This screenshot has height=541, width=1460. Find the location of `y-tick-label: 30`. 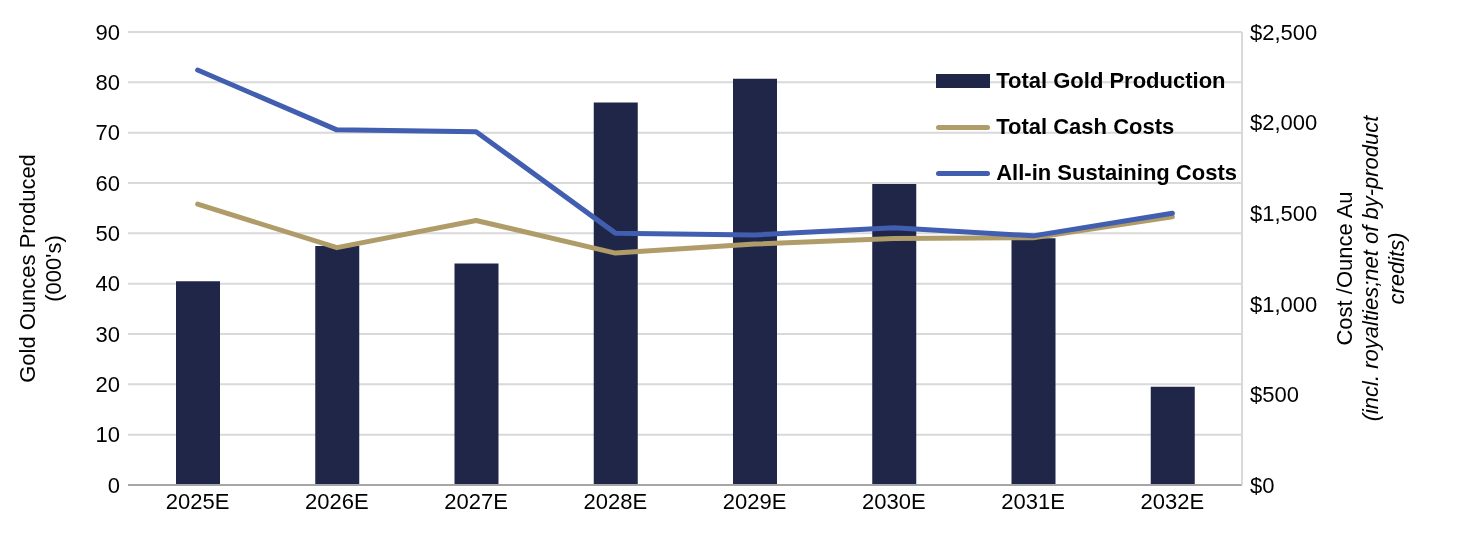

y-tick-label: 30 is located at coordinates (107, 334).